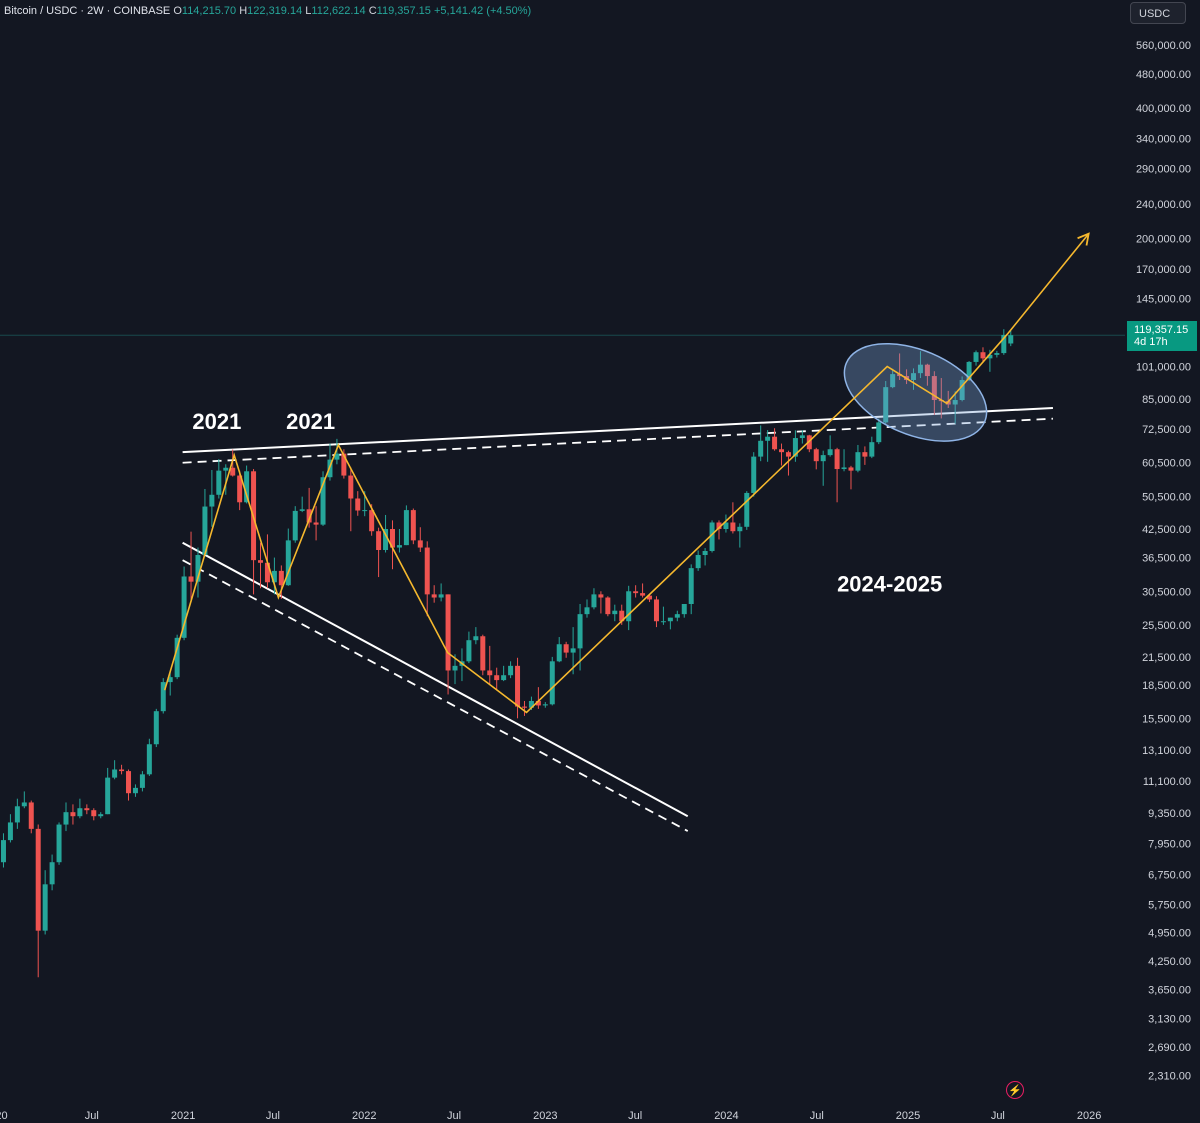 The height and width of the screenshot is (1123, 1200). What do you see at coordinates (1166, 498) in the screenshot?
I see `y-tick-label: 50,500.00` at bounding box center [1166, 498].